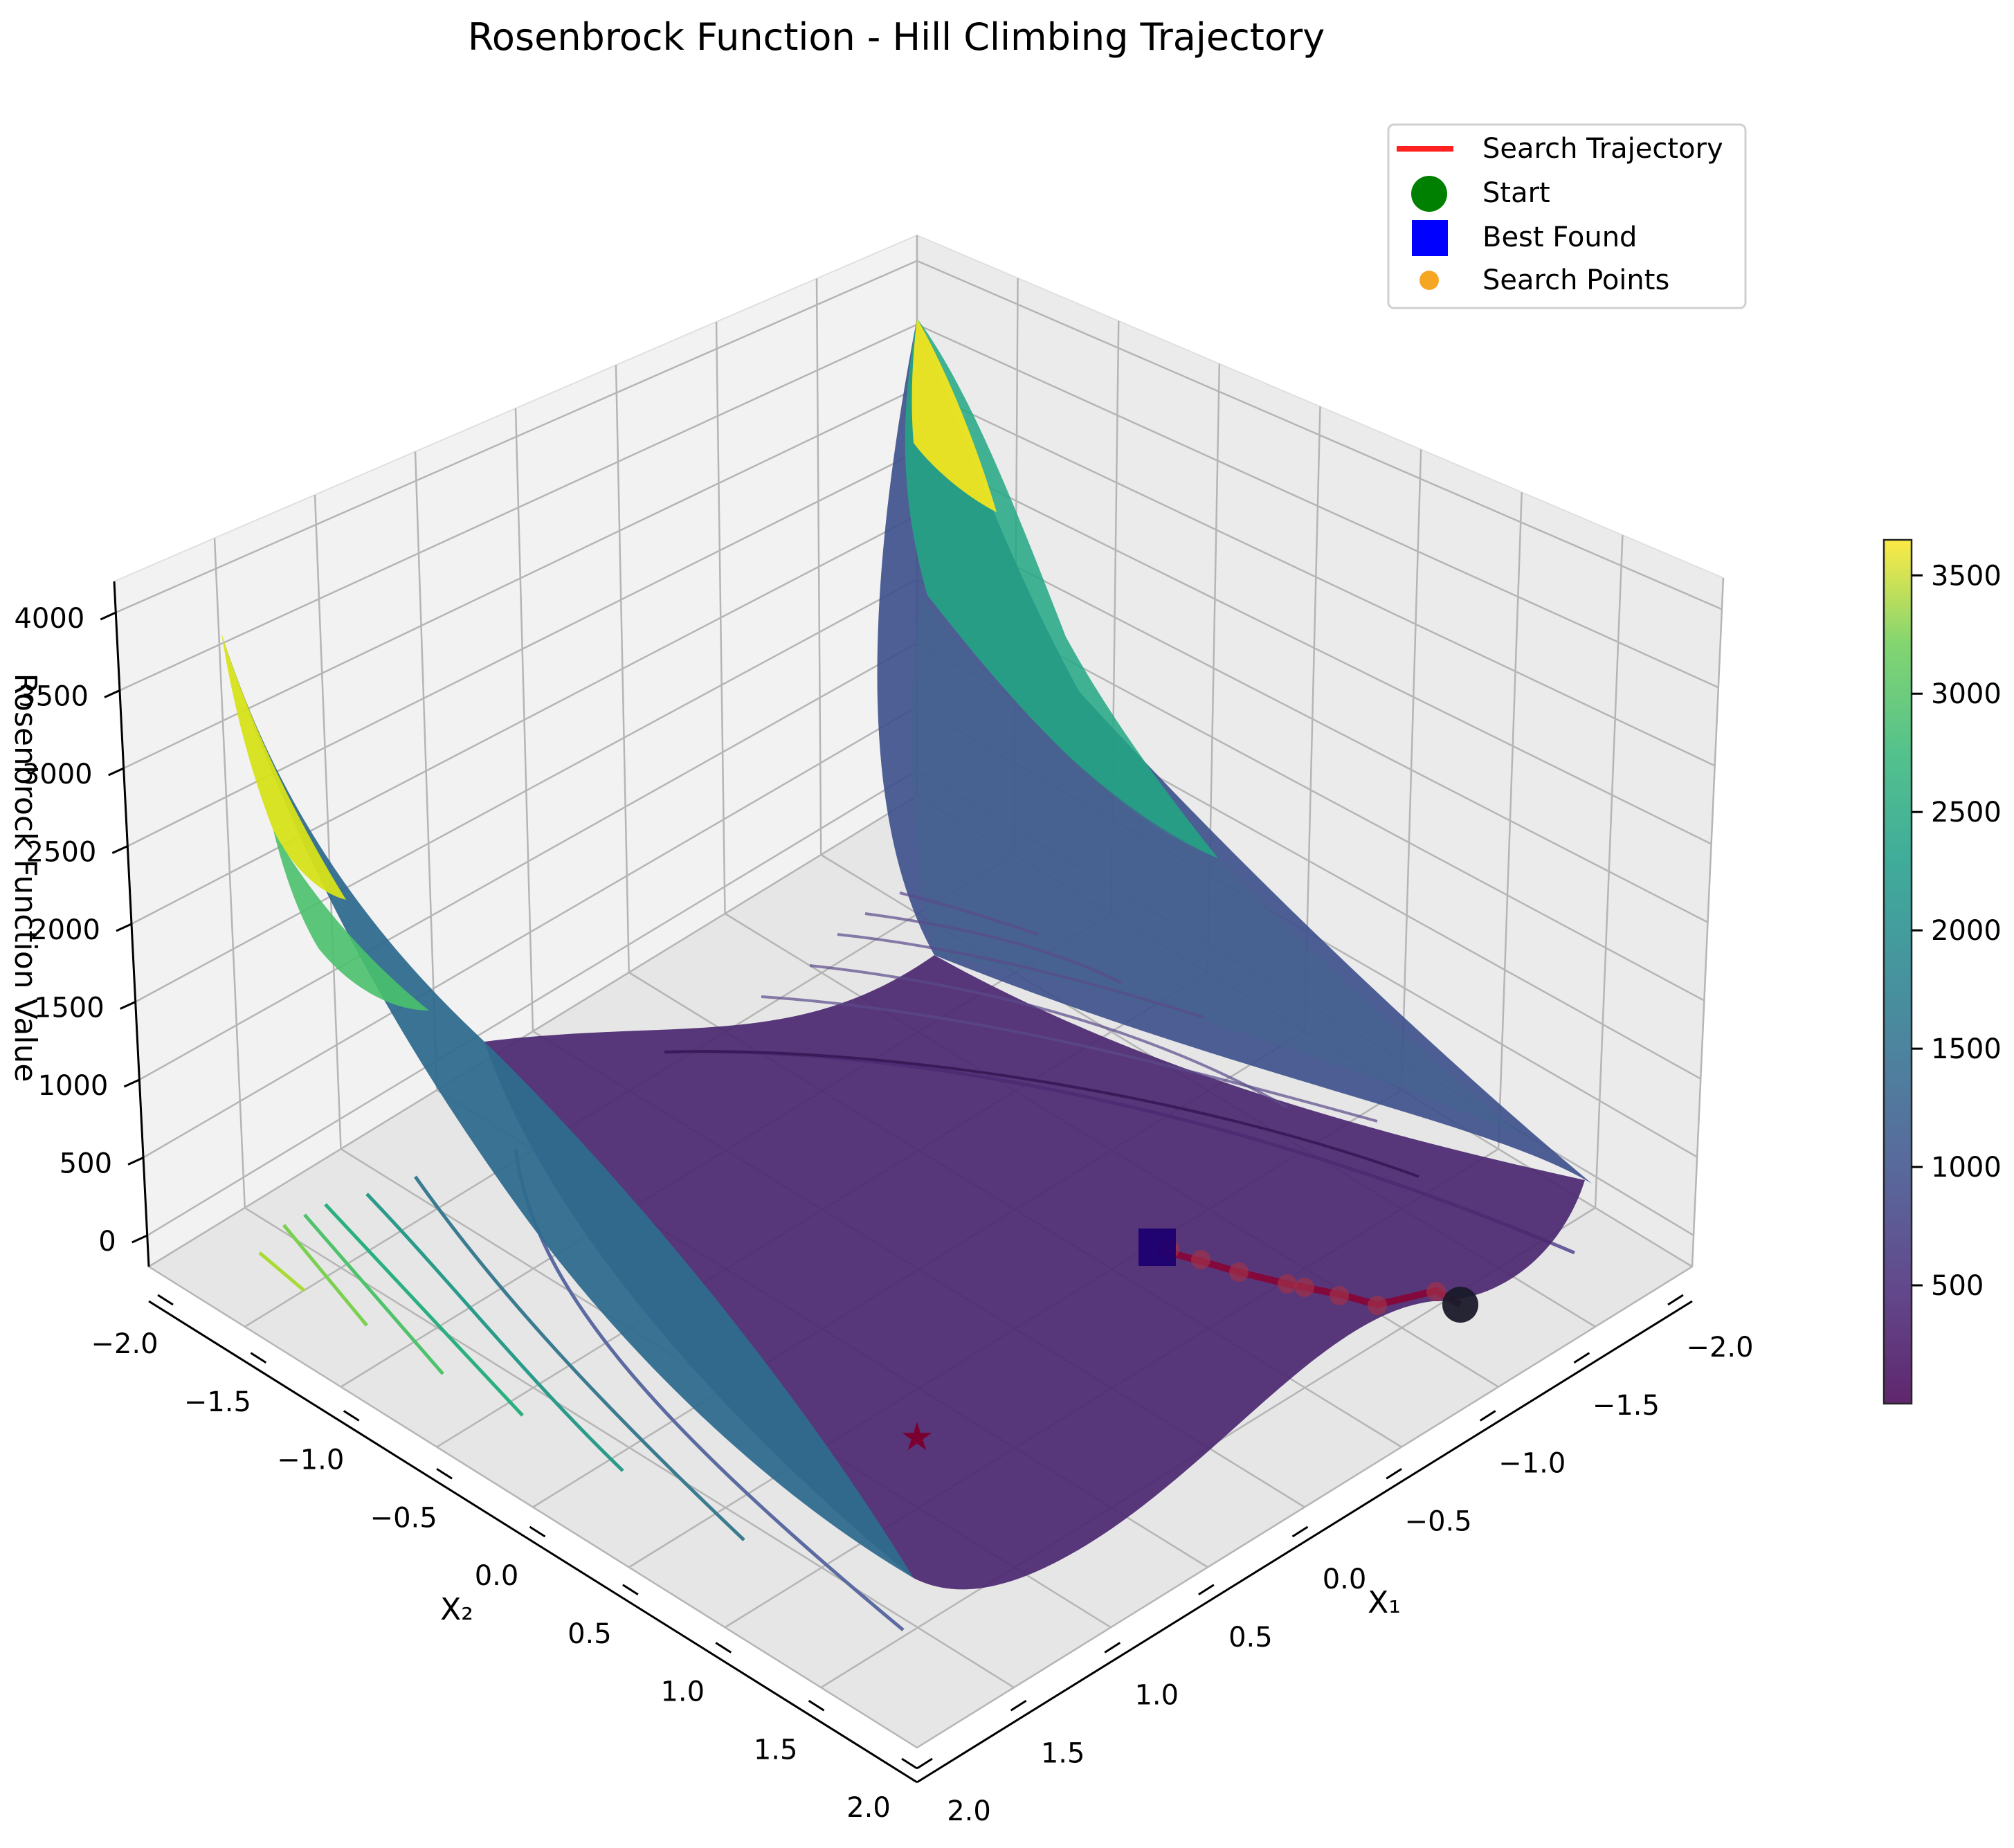 This screenshot has height=1848, width=2014. What do you see at coordinates (53, 697) in the screenshot?
I see `z-tick-label: 3500` at bounding box center [53, 697].